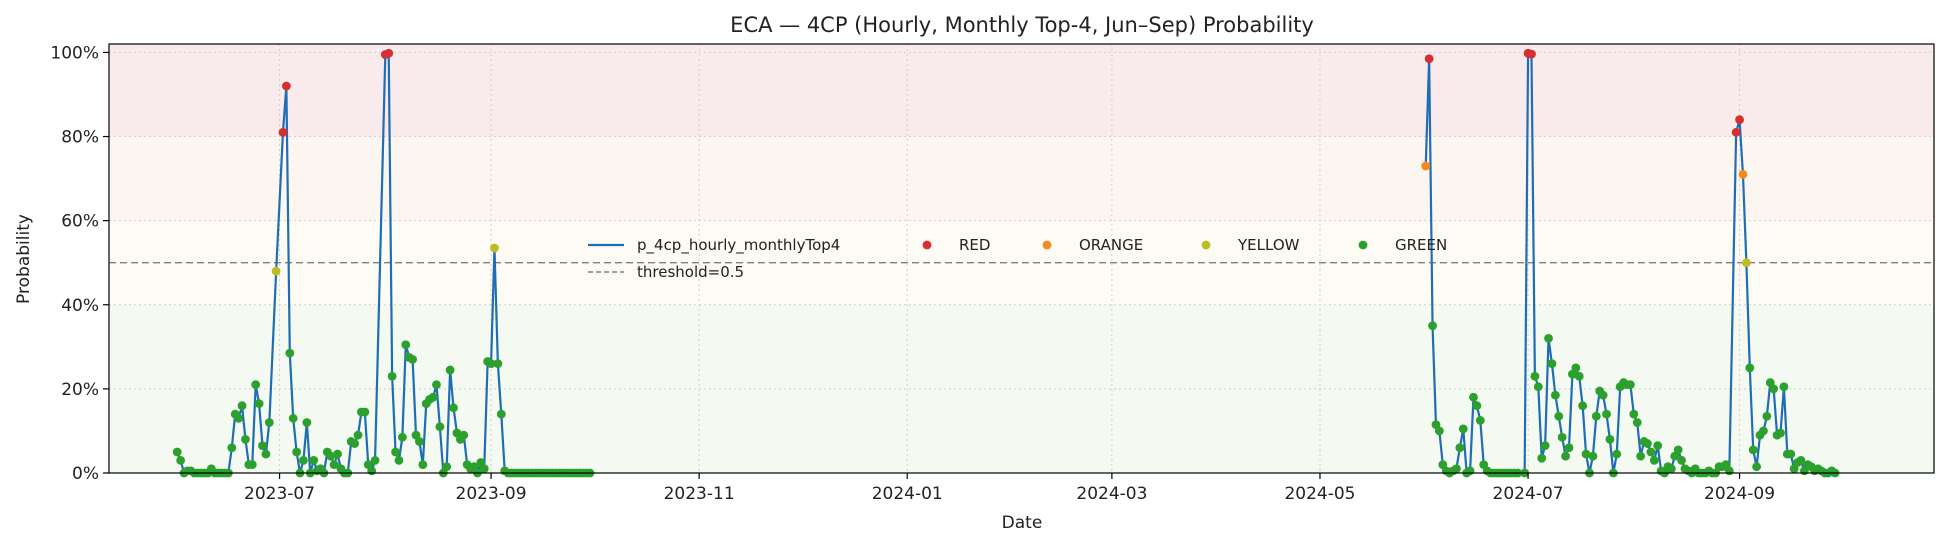  Describe the element at coordinates (80, 138) in the screenshot. I see `y-tick-label: 80%` at that location.